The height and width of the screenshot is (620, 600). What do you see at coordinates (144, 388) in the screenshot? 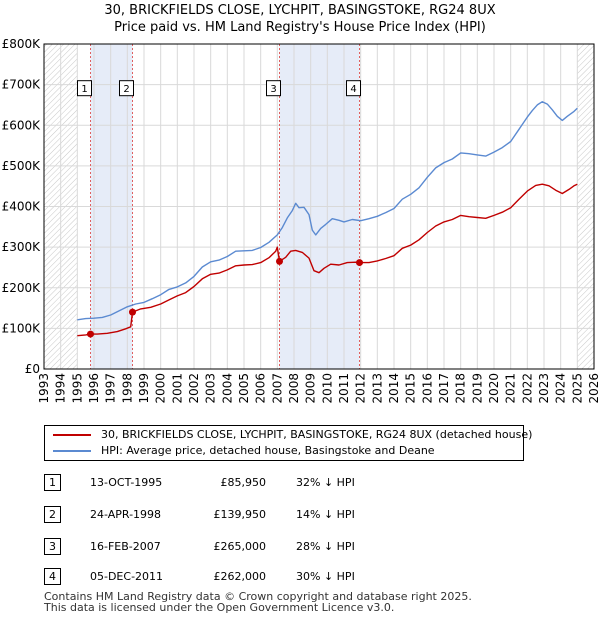
I see `x-tick-label: 1999` at bounding box center [144, 388].